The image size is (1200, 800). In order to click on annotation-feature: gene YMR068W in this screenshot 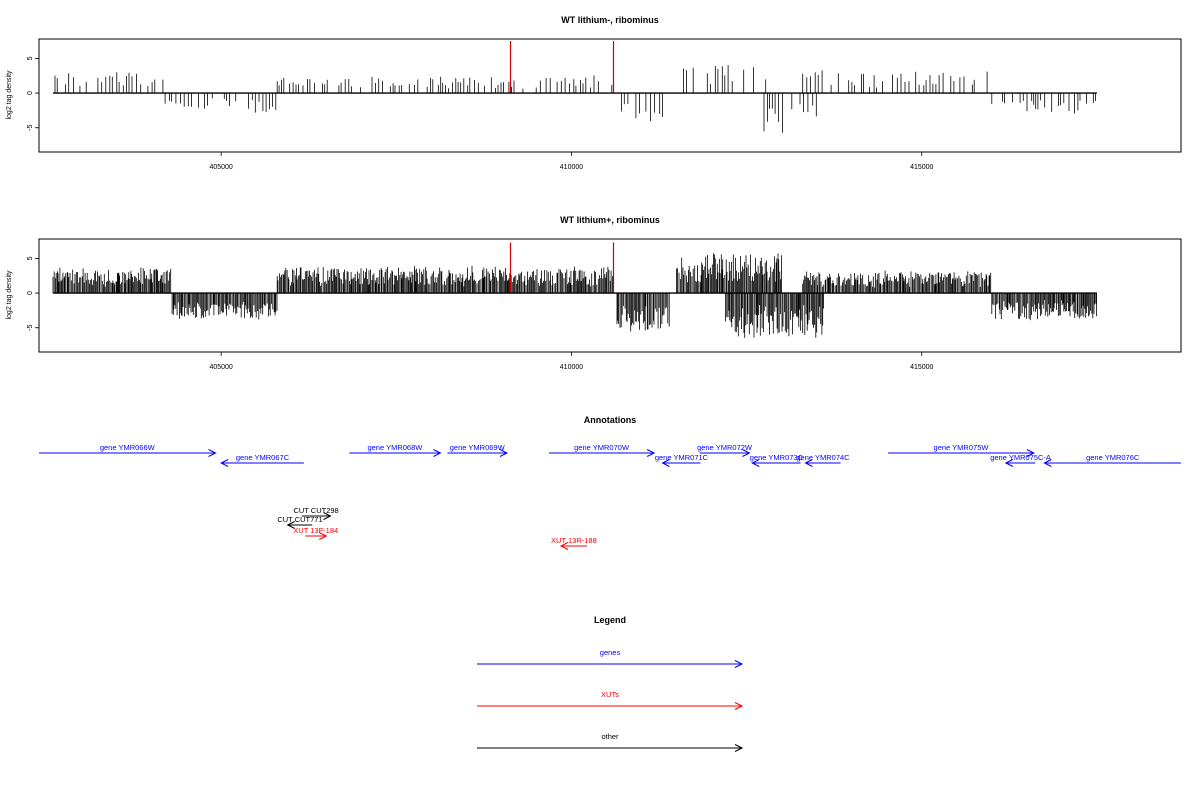, I will do `click(395, 450)`.